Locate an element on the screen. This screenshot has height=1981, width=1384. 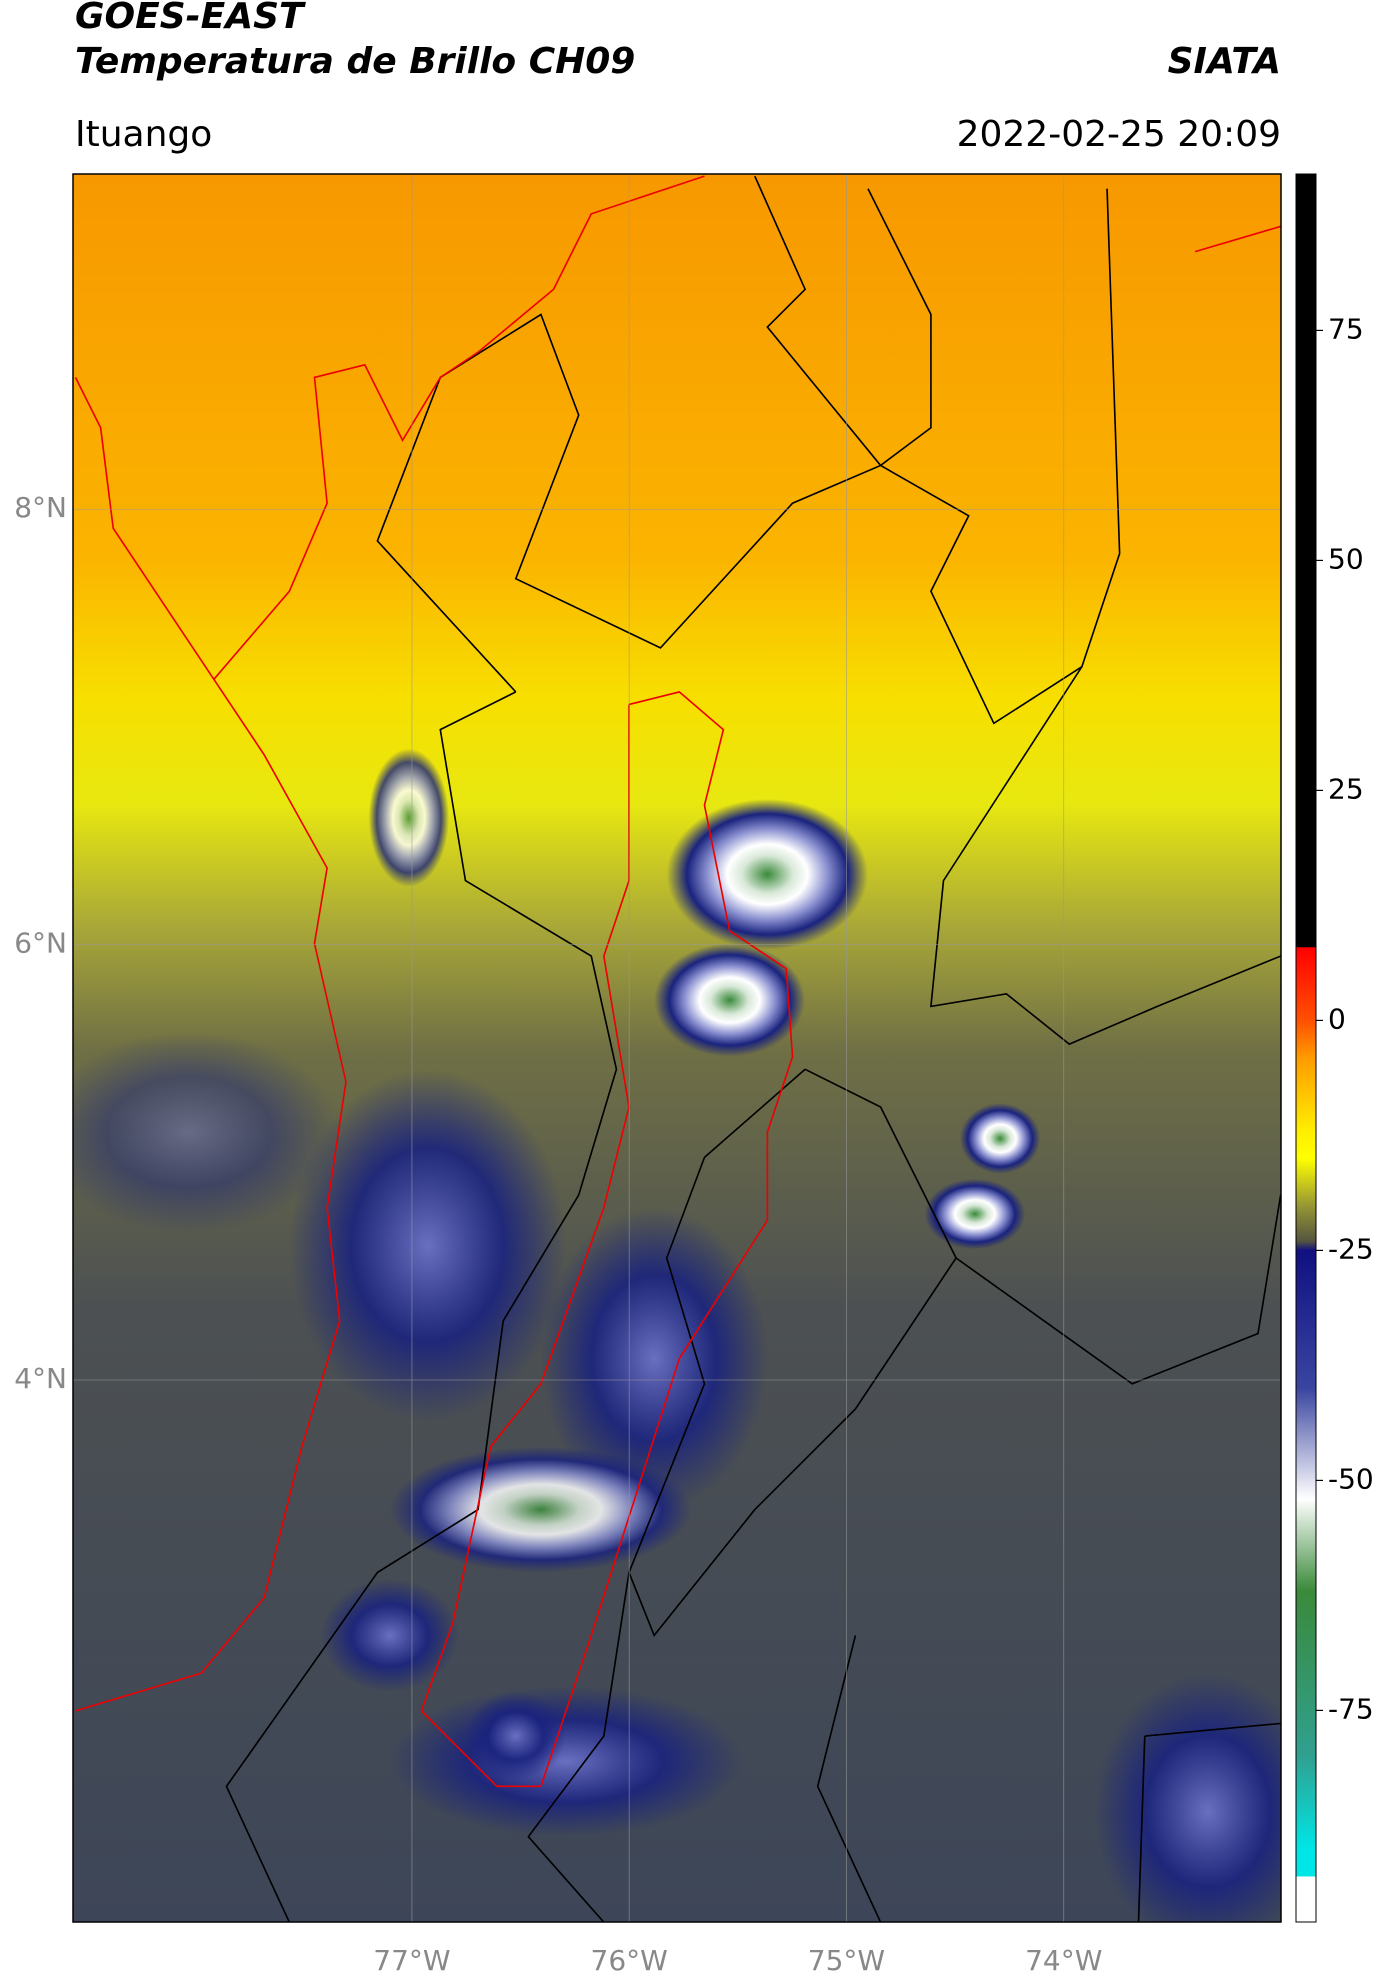
colorbar-tick-label: 75 is located at coordinates (1346, 328).